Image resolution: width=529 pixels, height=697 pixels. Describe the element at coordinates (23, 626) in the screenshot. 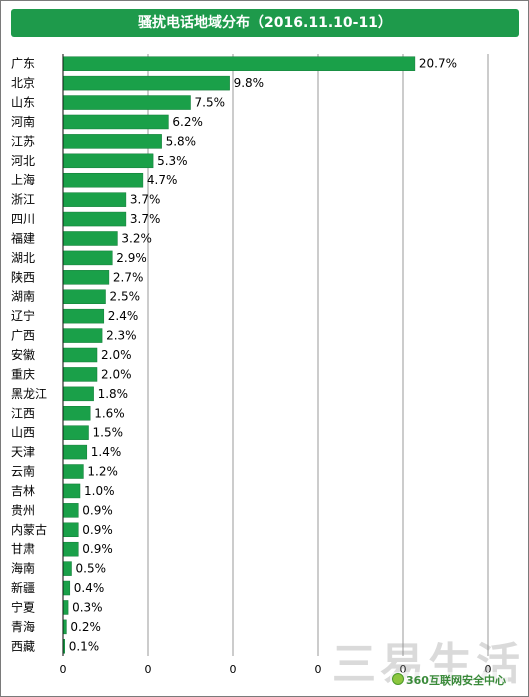

I see `category-label: 青海` at that location.